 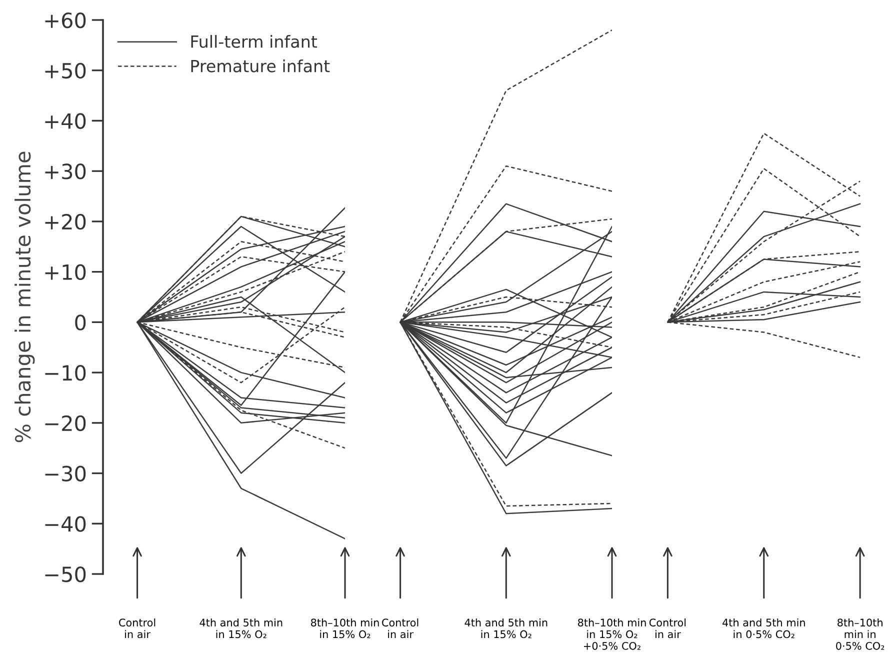 I want to click on y-tick-label: −10, so click(x=65, y=373).